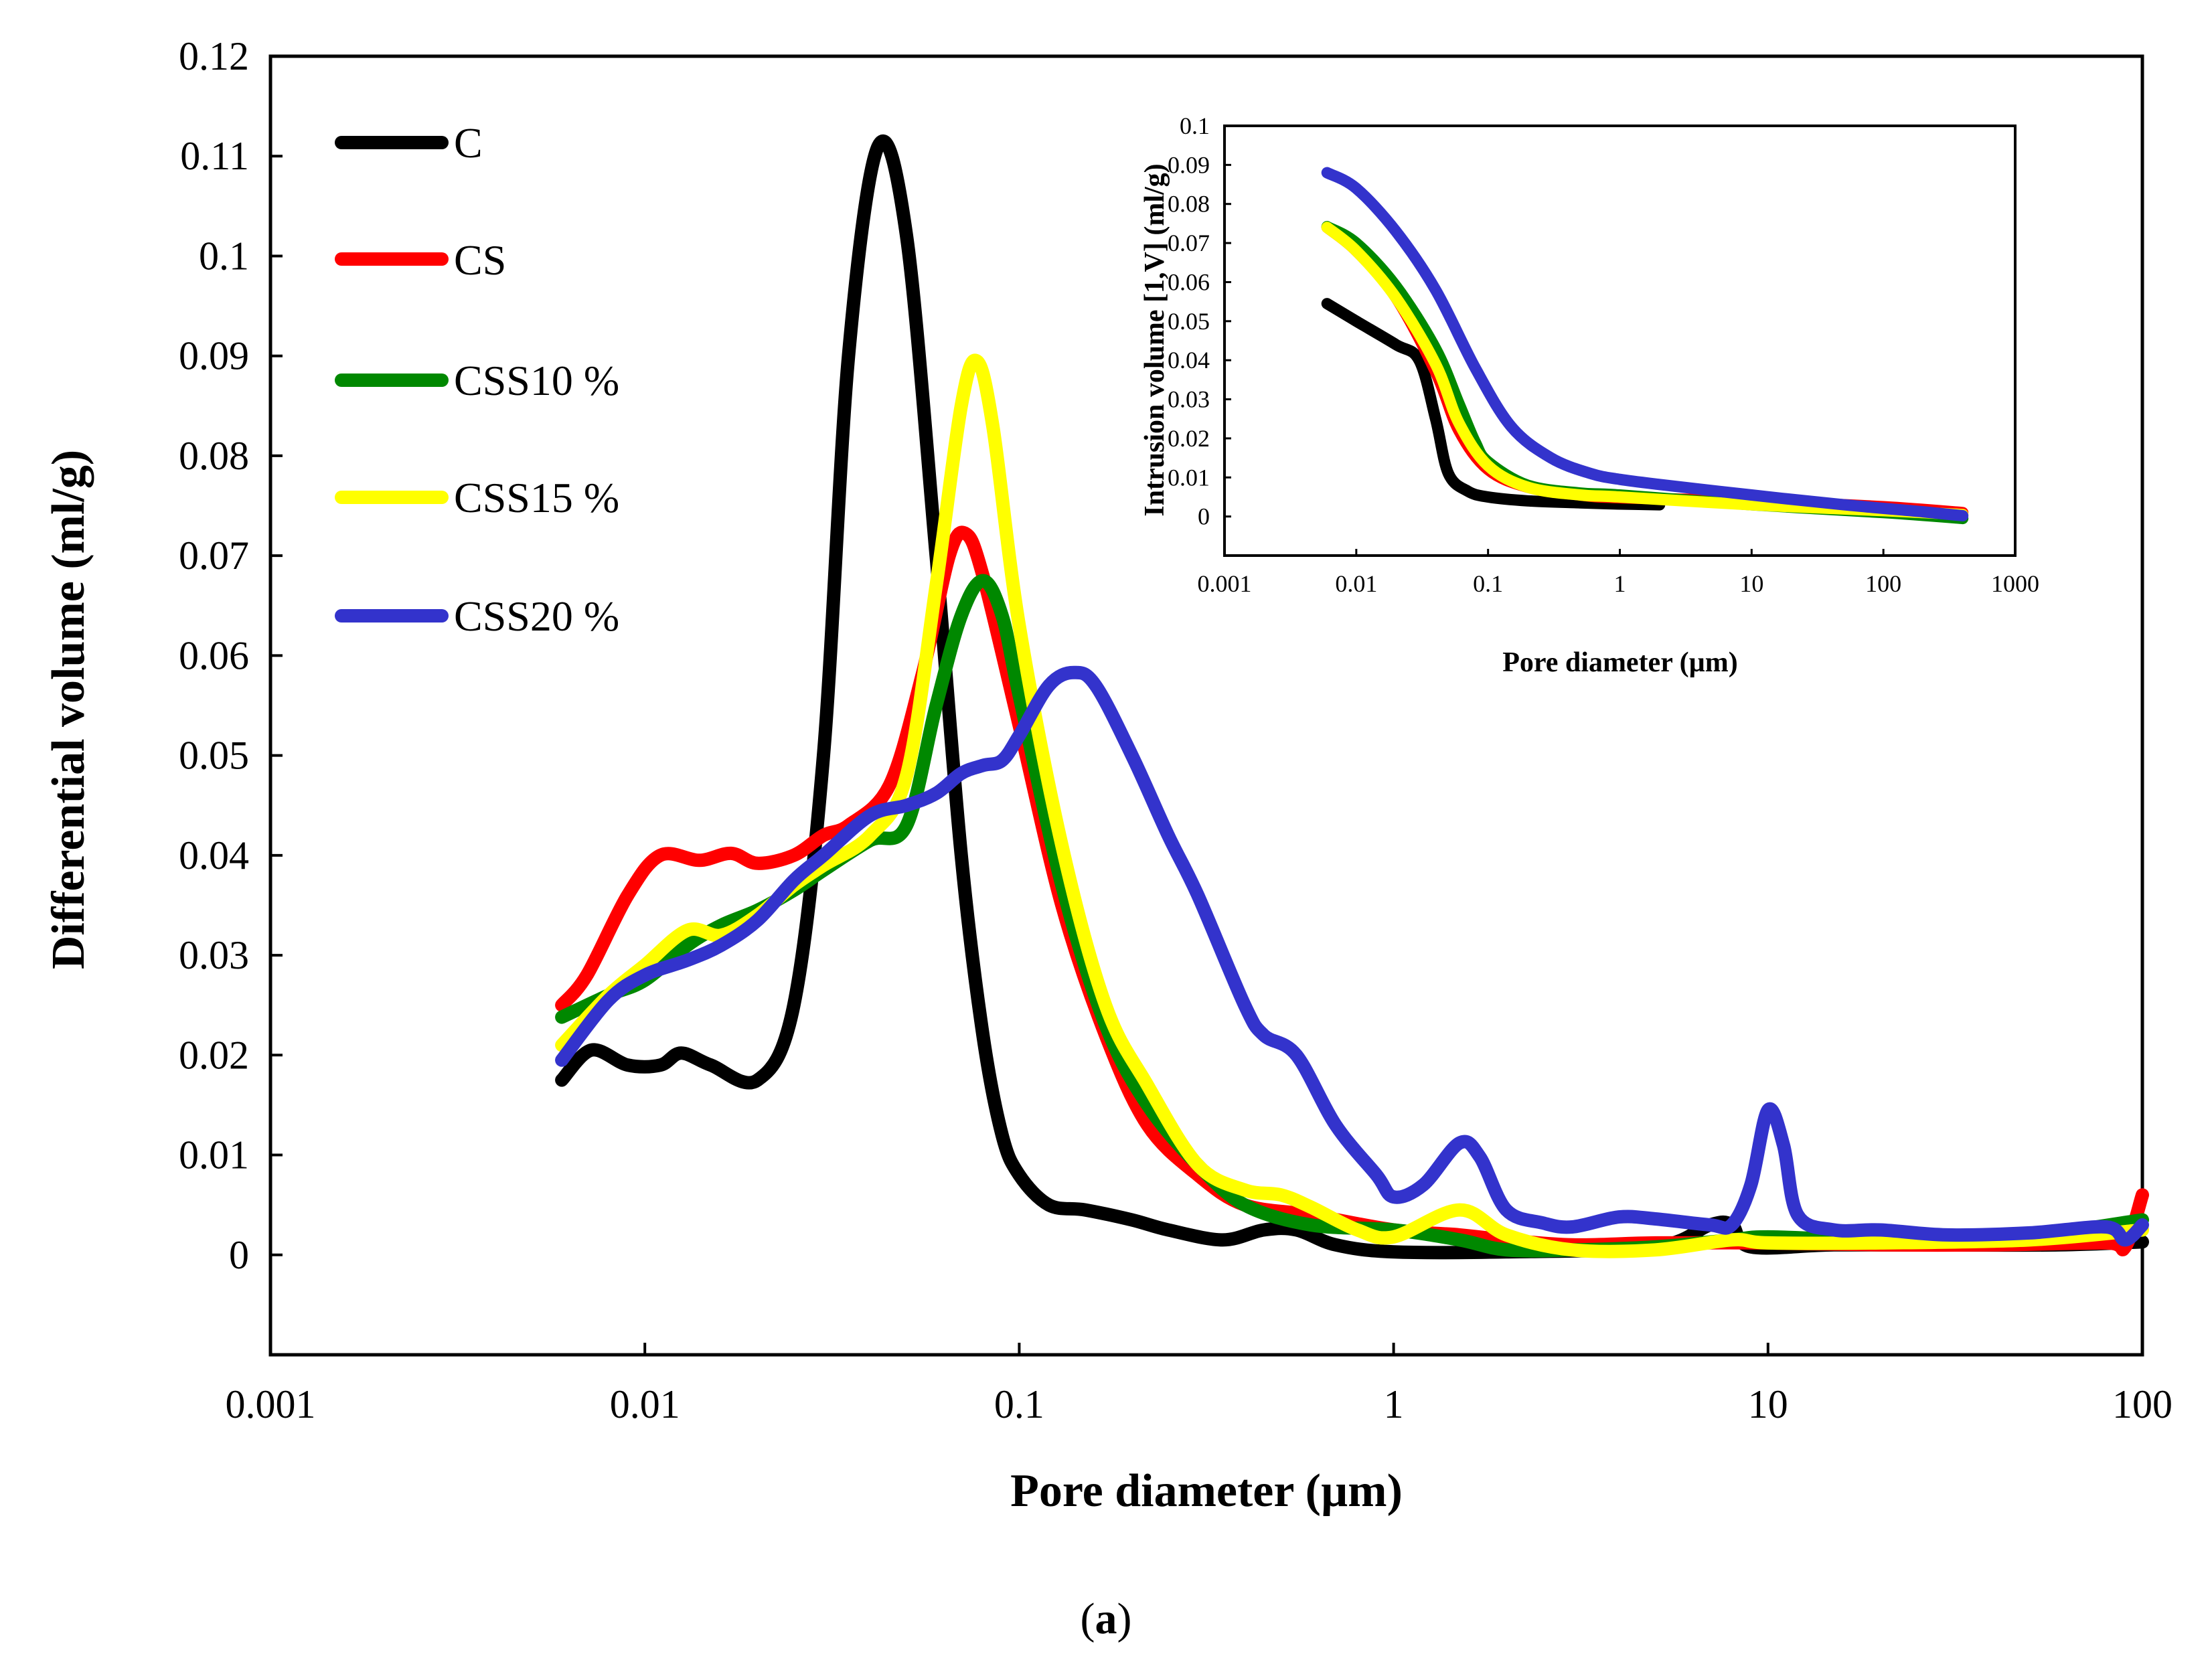 The height and width of the screenshot is (1660, 2212). I want to click on inset-y-tick-label: 0.09, so click(1189, 164).